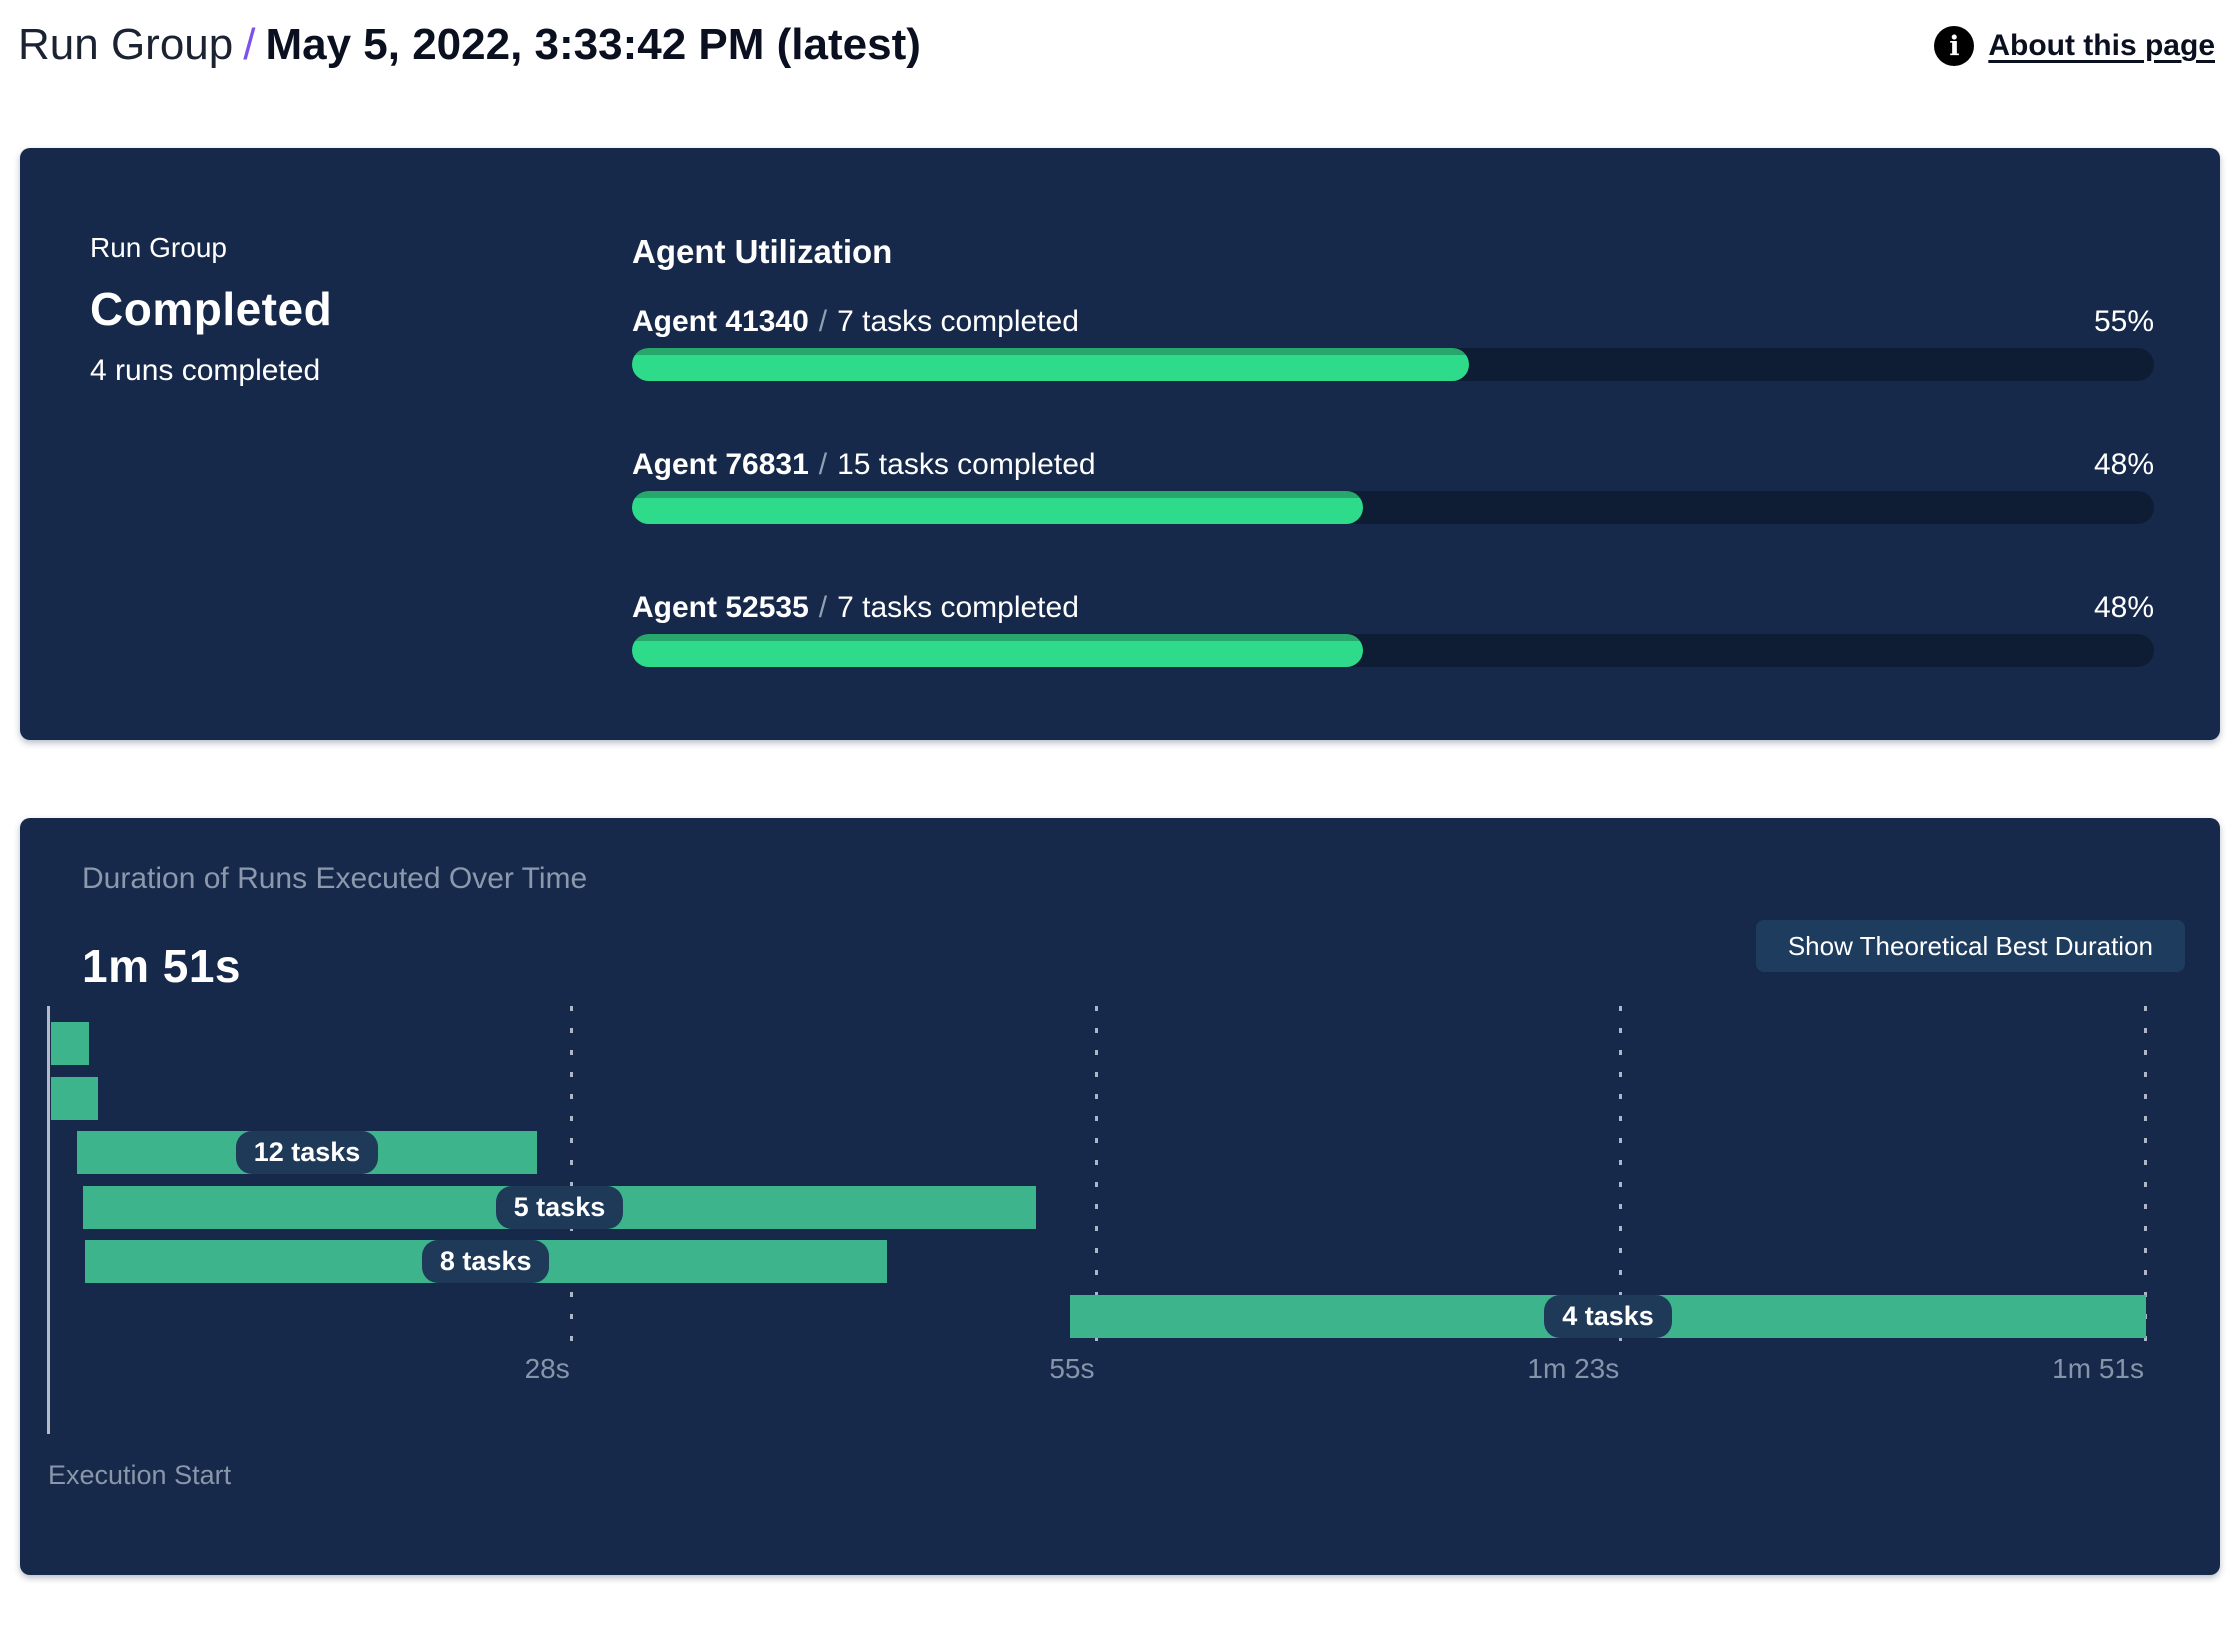  Describe the element at coordinates (335, 878) in the screenshot. I see `chart-title: Duration of Runs Executed Over Time` at that location.